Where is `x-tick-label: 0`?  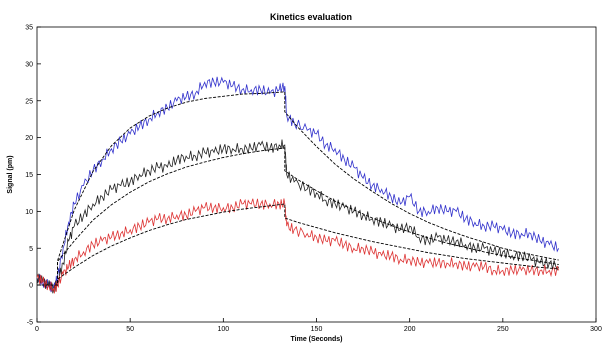 x-tick-label: 0 is located at coordinates (37, 329).